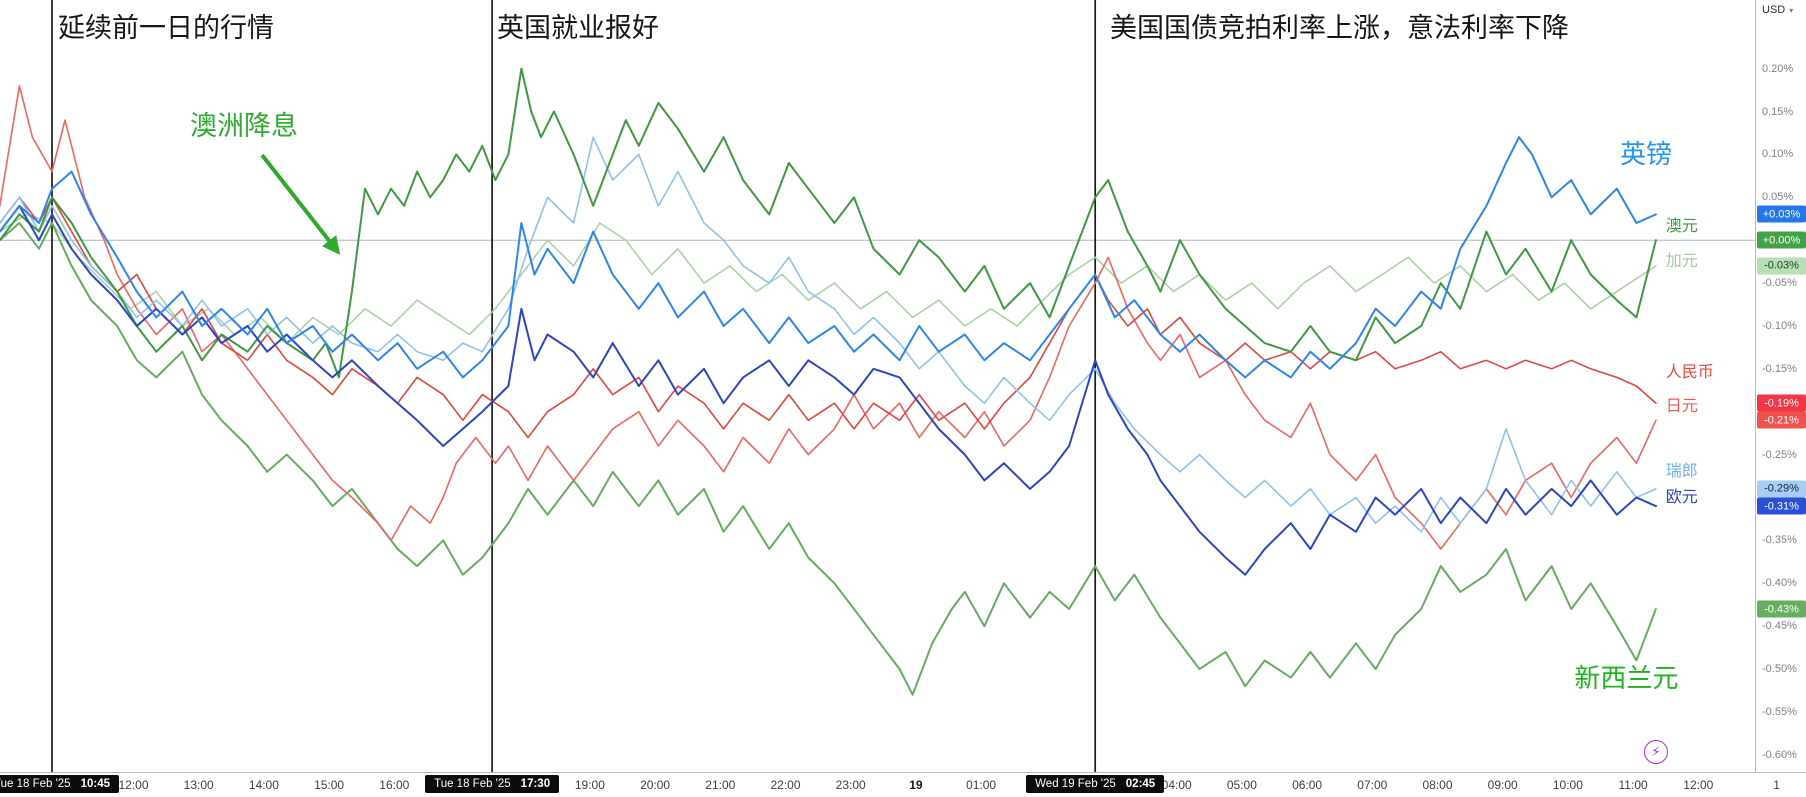 The image size is (1806, 797). Describe the element at coordinates (1339, 28) in the screenshot. I see `annotation-us-treasury: 美国国债竞拍利率上涨，意法利率下降` at that location.